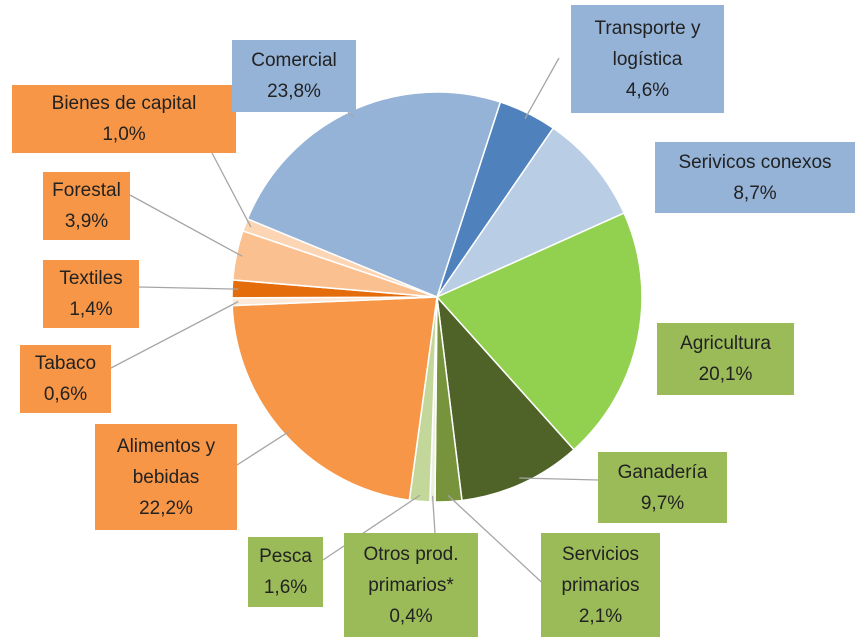  What do you see at coordinates (294, 91) in the screenshot?
I see `value-label: 23,8%` at bounding box center [294, 91].